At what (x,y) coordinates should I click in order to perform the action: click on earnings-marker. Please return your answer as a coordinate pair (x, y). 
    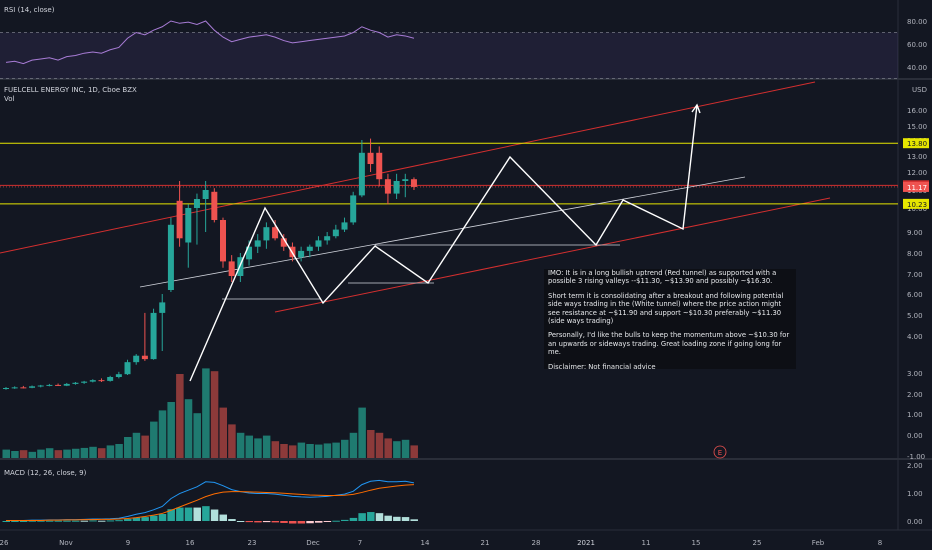
    Looking at the image, I should click on (720, 452).